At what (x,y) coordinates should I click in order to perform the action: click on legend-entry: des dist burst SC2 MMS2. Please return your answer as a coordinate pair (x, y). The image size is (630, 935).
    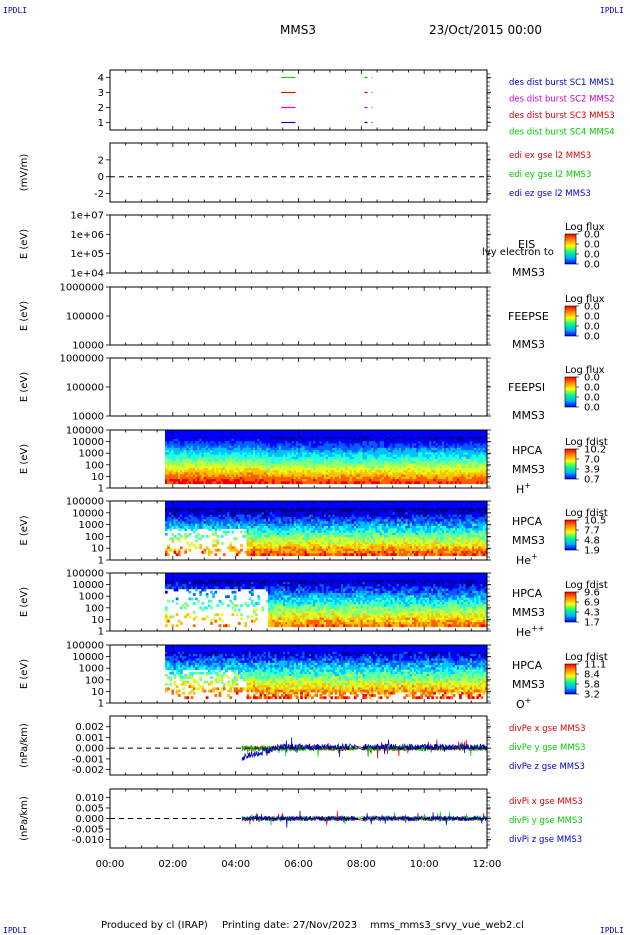
    Looking at the image, I should click on (562, 100).